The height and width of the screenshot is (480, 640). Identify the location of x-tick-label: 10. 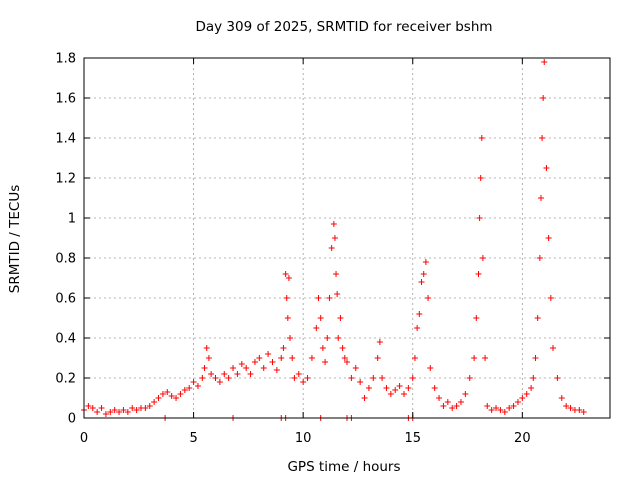
(303, 438).